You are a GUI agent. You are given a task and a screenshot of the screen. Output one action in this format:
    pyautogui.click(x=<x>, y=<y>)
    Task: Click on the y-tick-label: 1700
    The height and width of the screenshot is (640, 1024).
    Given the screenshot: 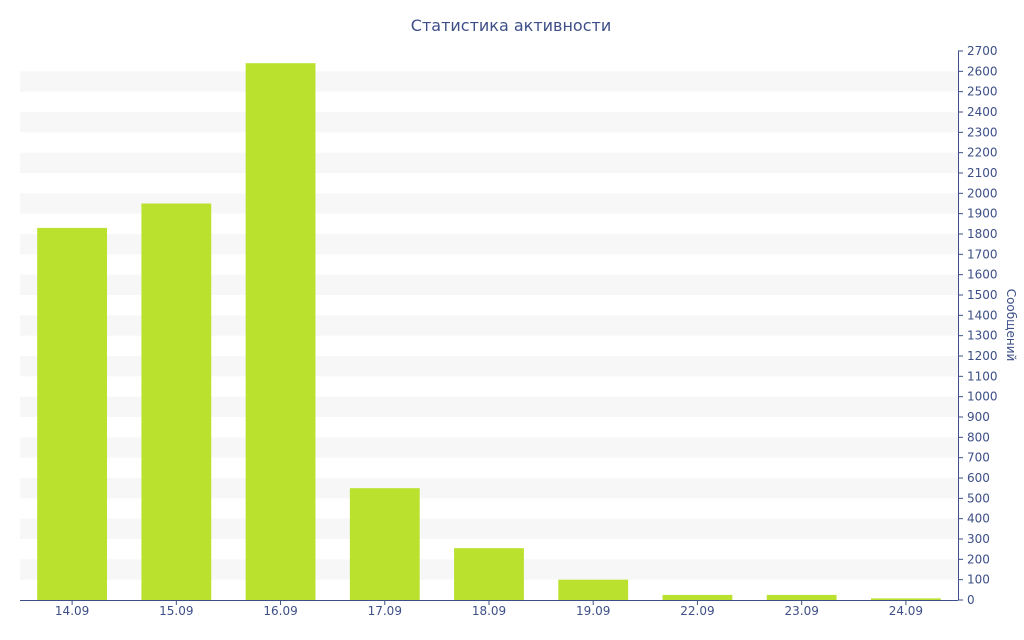 What is the action you would take?
    pyautogui.click(x=982, y=254)
    